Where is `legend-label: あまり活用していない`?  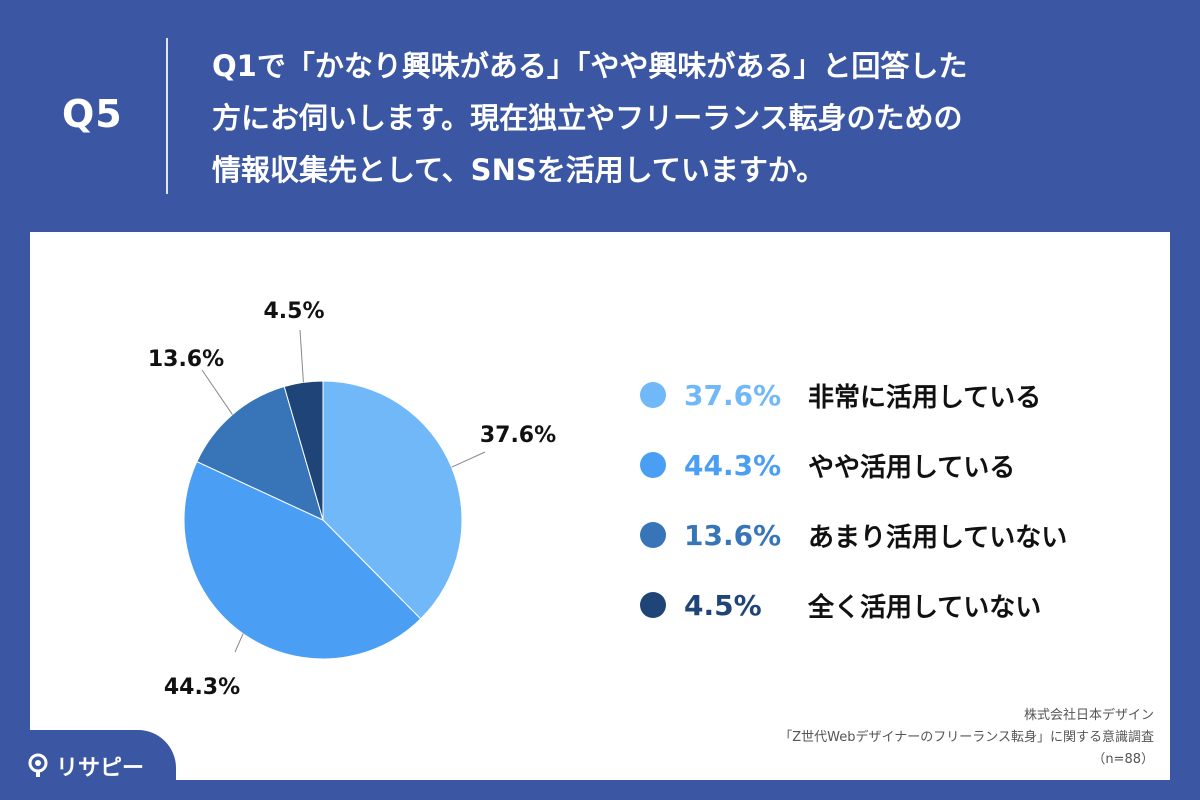 legend-label: あまり活用していない is located at coordinates (938, 537).